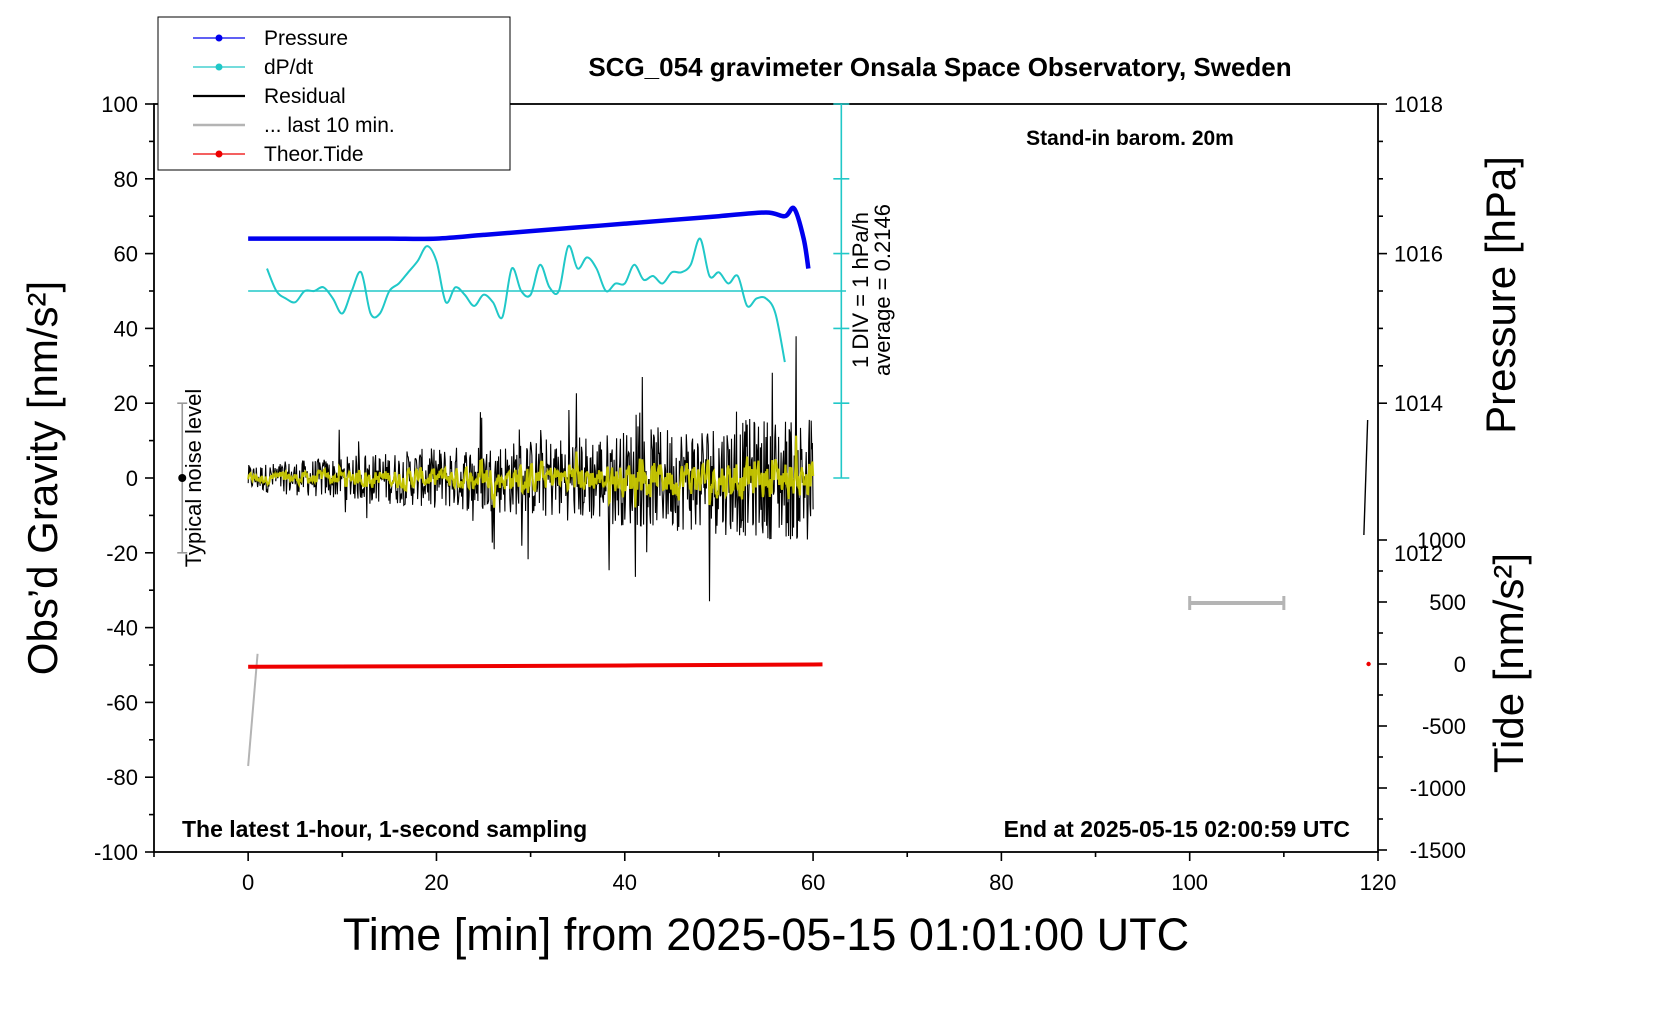 This screenshot has width=1660, height=1020. I want to click on pressure-tick-label: 1012, so click(1418, 553).